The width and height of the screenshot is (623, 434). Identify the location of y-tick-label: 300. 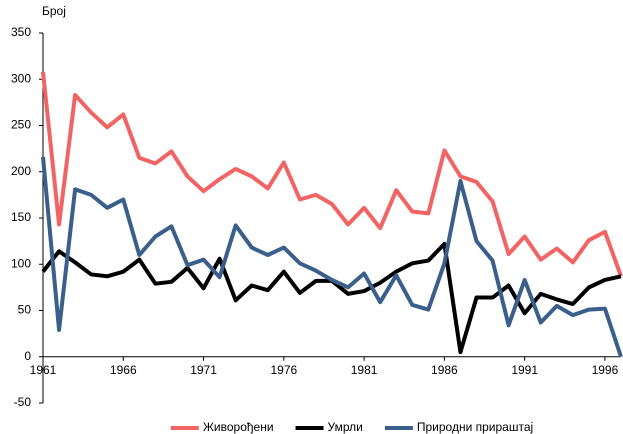
(21, 78).